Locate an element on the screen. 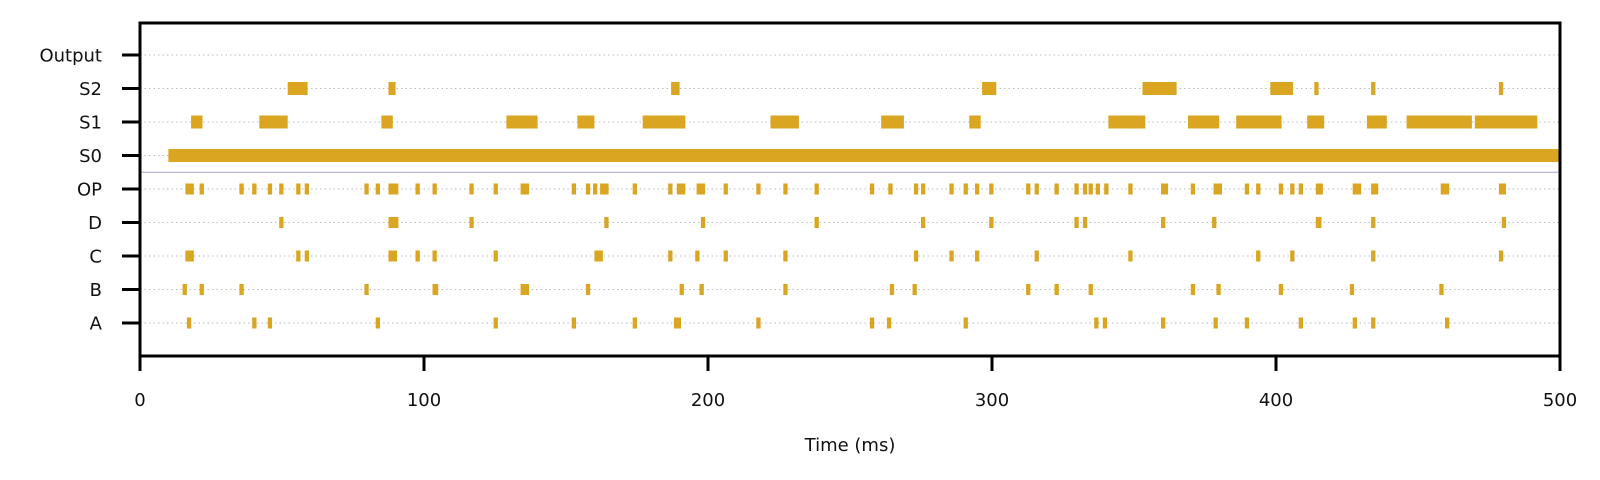  x-axis-title: Time (ms) is located at coordinates (850, 445).